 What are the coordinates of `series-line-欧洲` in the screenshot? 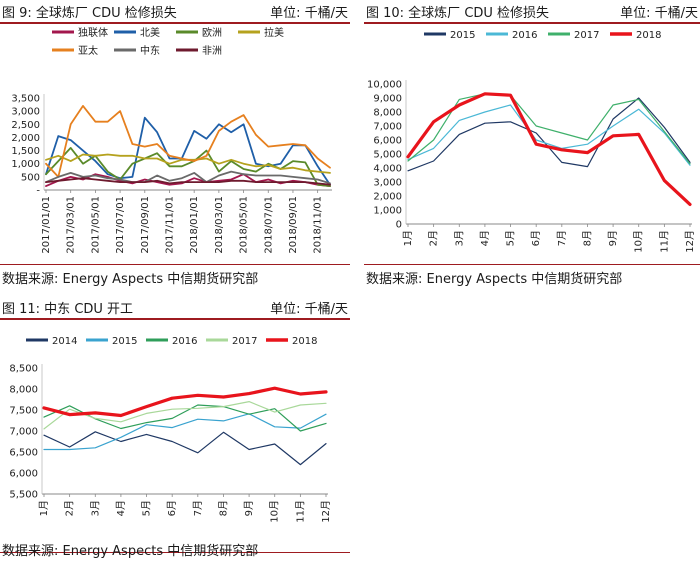 It's located at (188, 167).